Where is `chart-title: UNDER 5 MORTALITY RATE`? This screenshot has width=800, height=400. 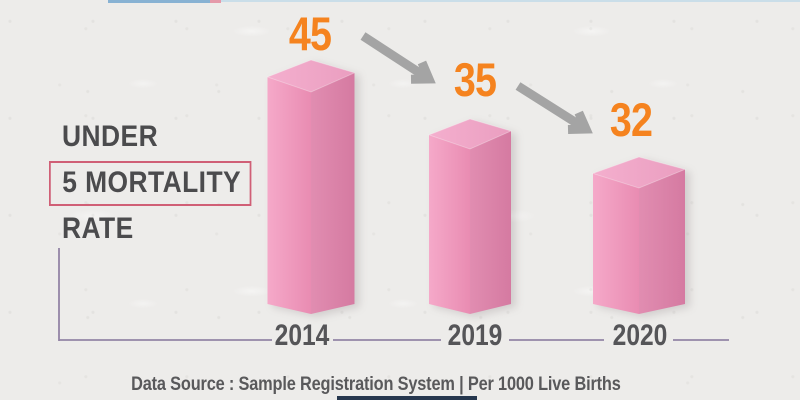
chart-title: UNDER 5 MORTALITY RATE is located at coordinates (164, 183).